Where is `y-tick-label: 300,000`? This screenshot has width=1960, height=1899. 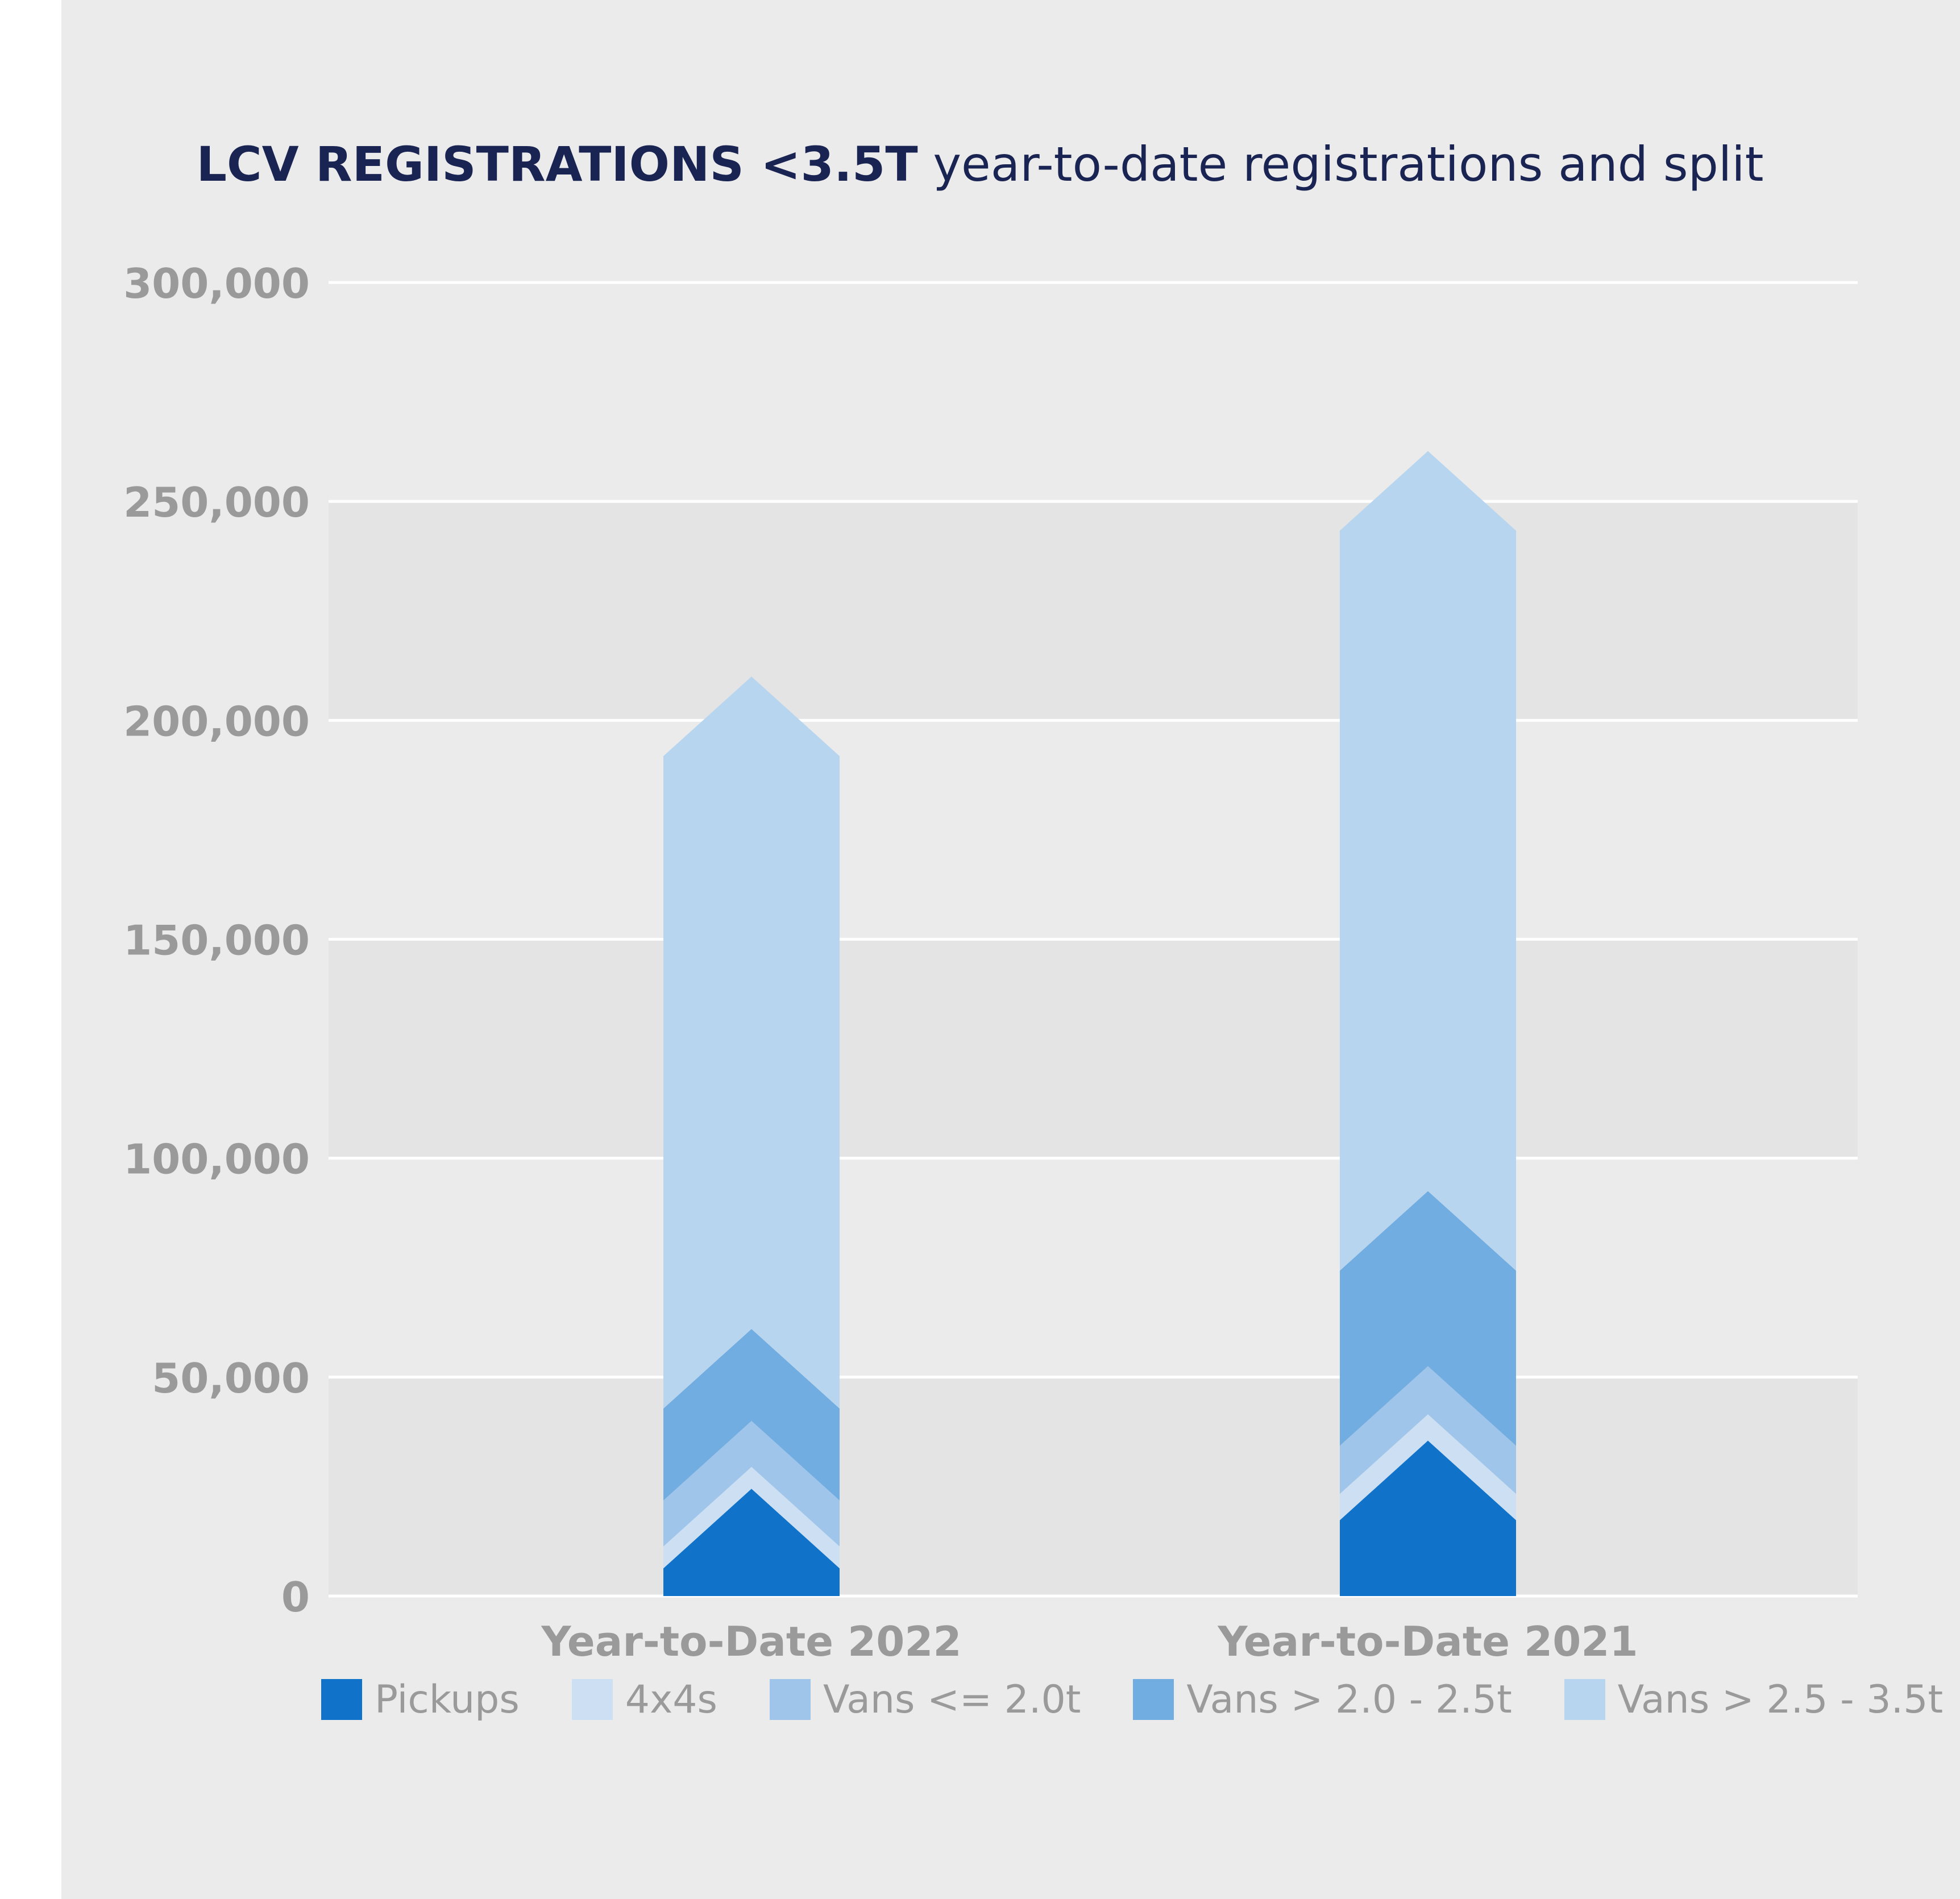
y-tick-label: 300,000 is located at coordinates (216, 284).